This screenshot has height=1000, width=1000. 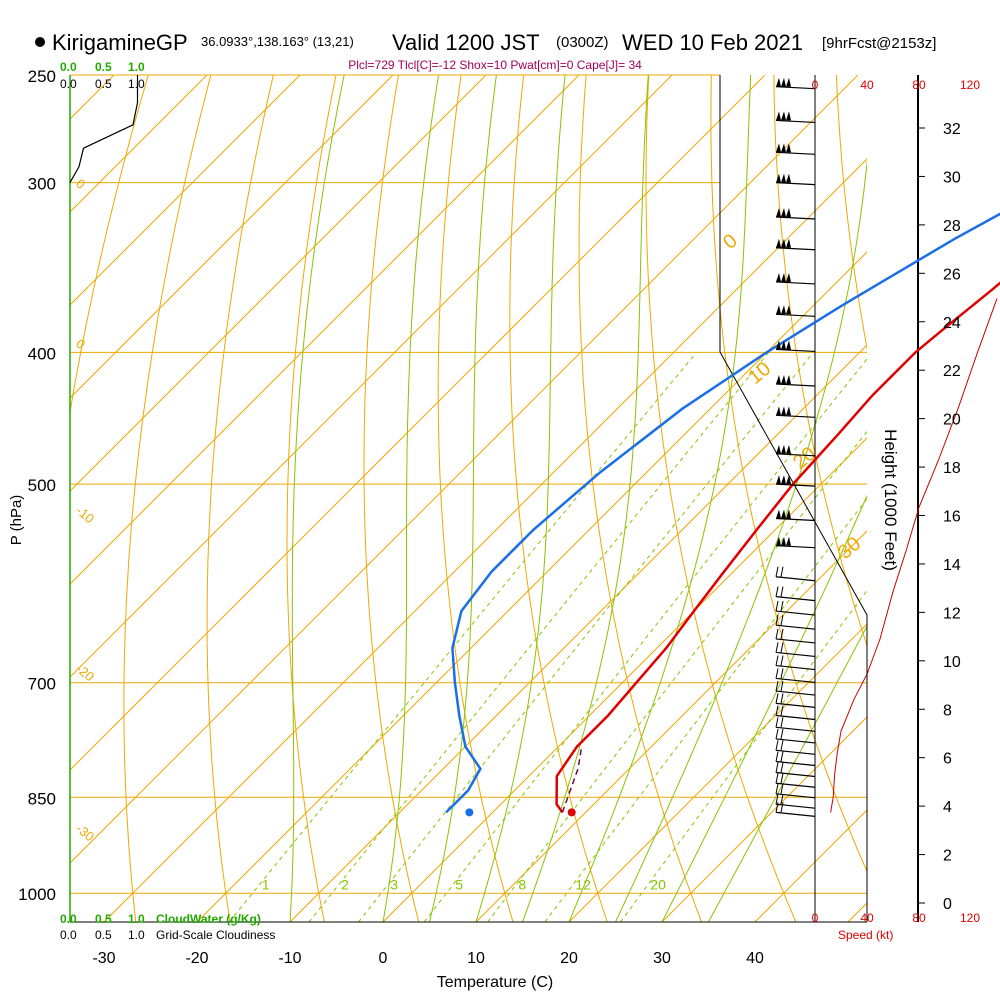 I want to click on speed-tick-top-2: 80, so click(x=919, y=85).